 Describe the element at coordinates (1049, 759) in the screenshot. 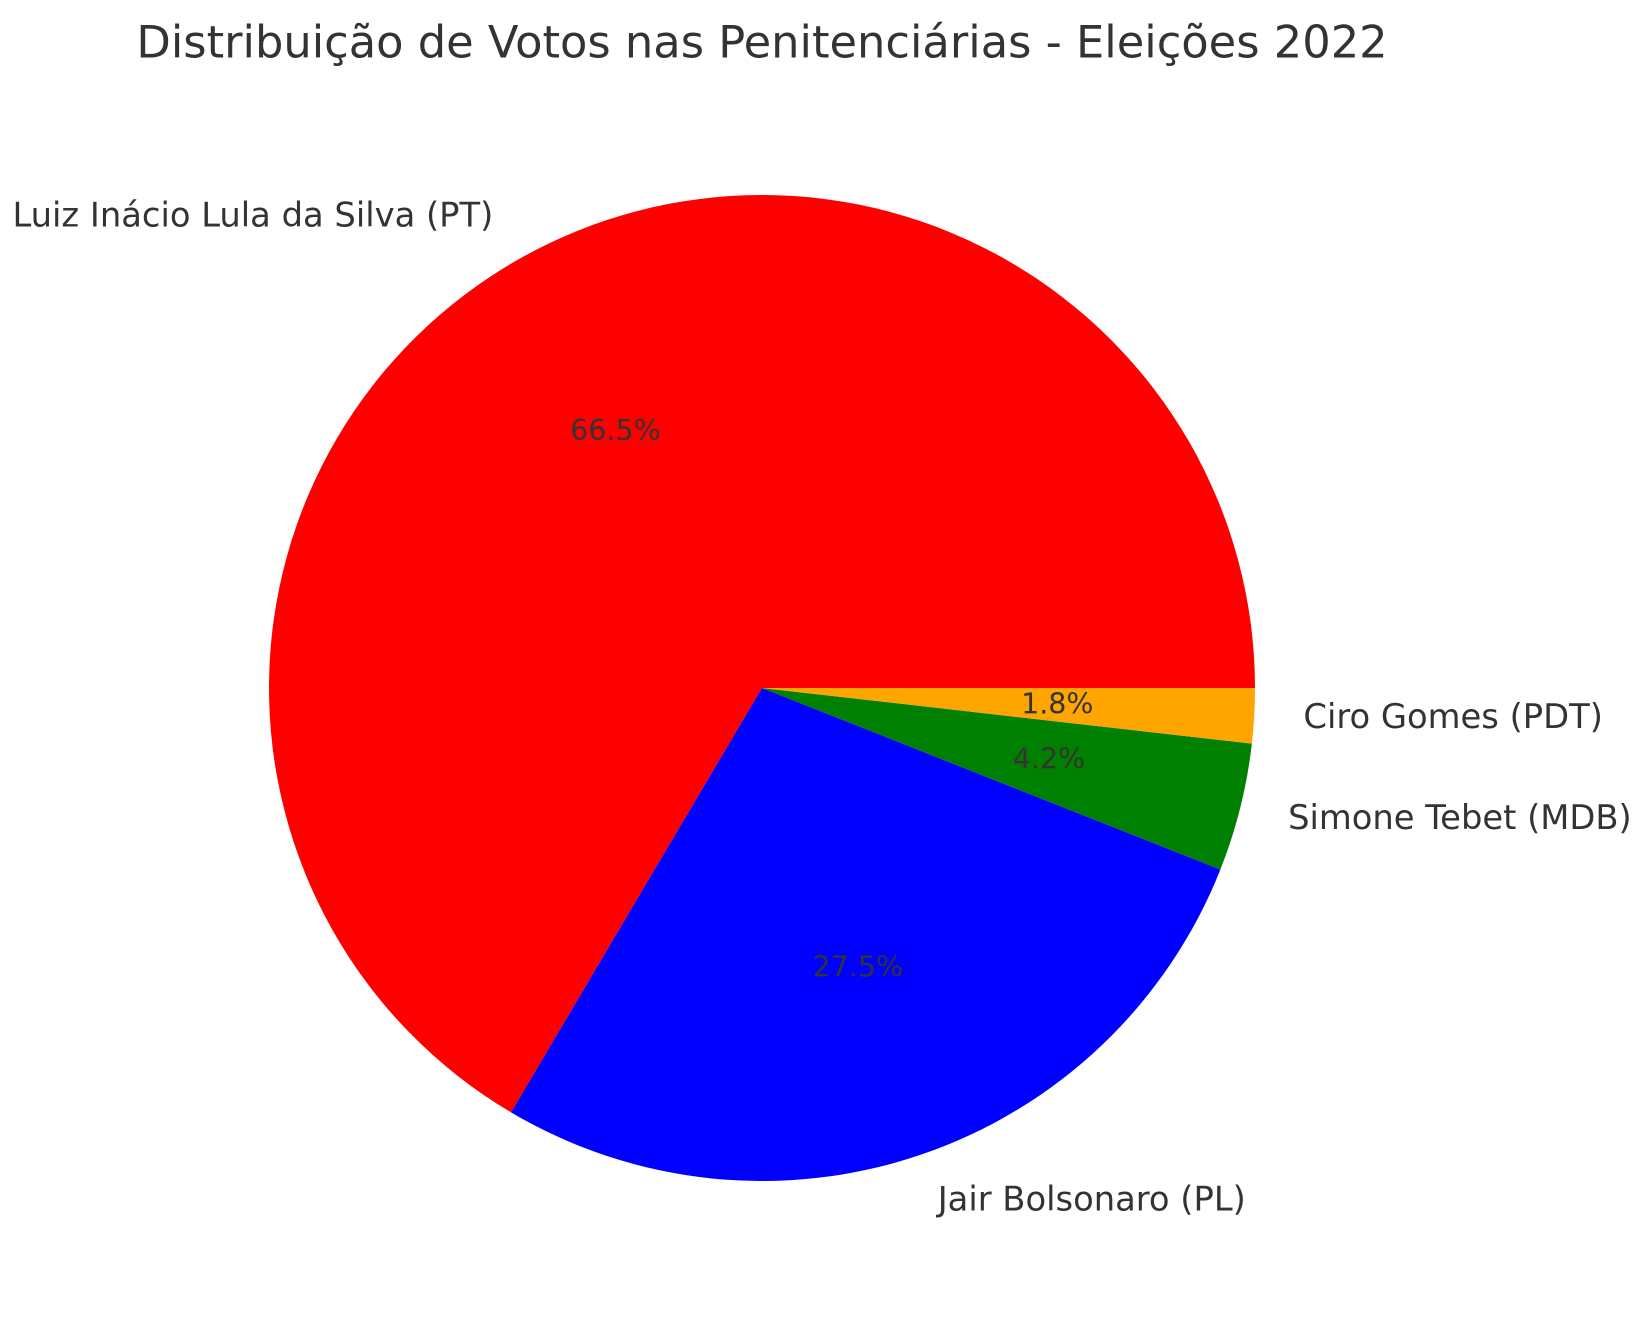

I see `pie-pct-label-2: 4.2%` at that location.